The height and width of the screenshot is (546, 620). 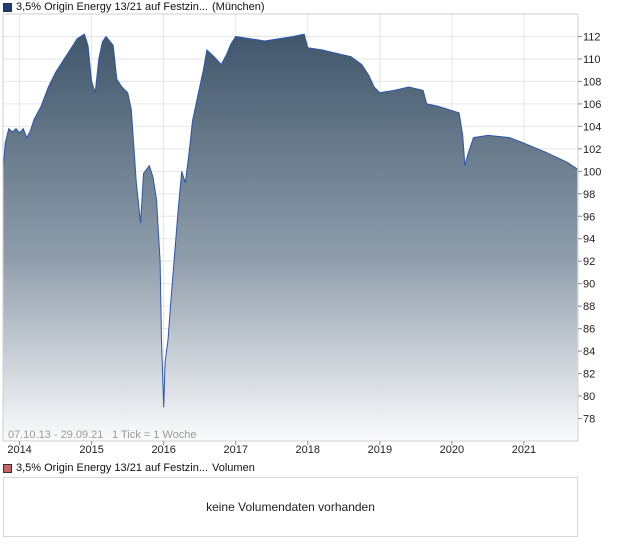 What do you see at coordinates (235, 450) in the screenshot?
I see `x-tick-label: 2017` at bounding box center [235, 450].